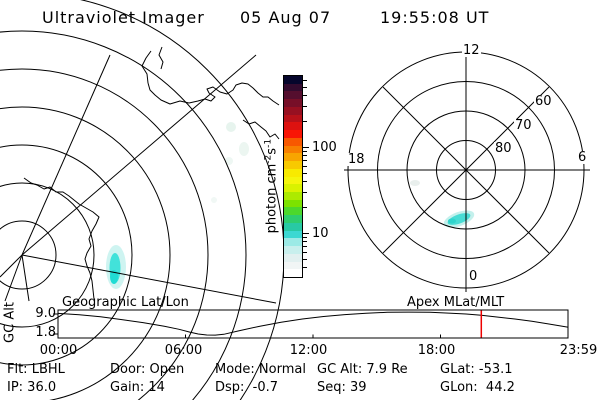  I want to click on strip-xtick-0000: 00:00, so click(58, 350).